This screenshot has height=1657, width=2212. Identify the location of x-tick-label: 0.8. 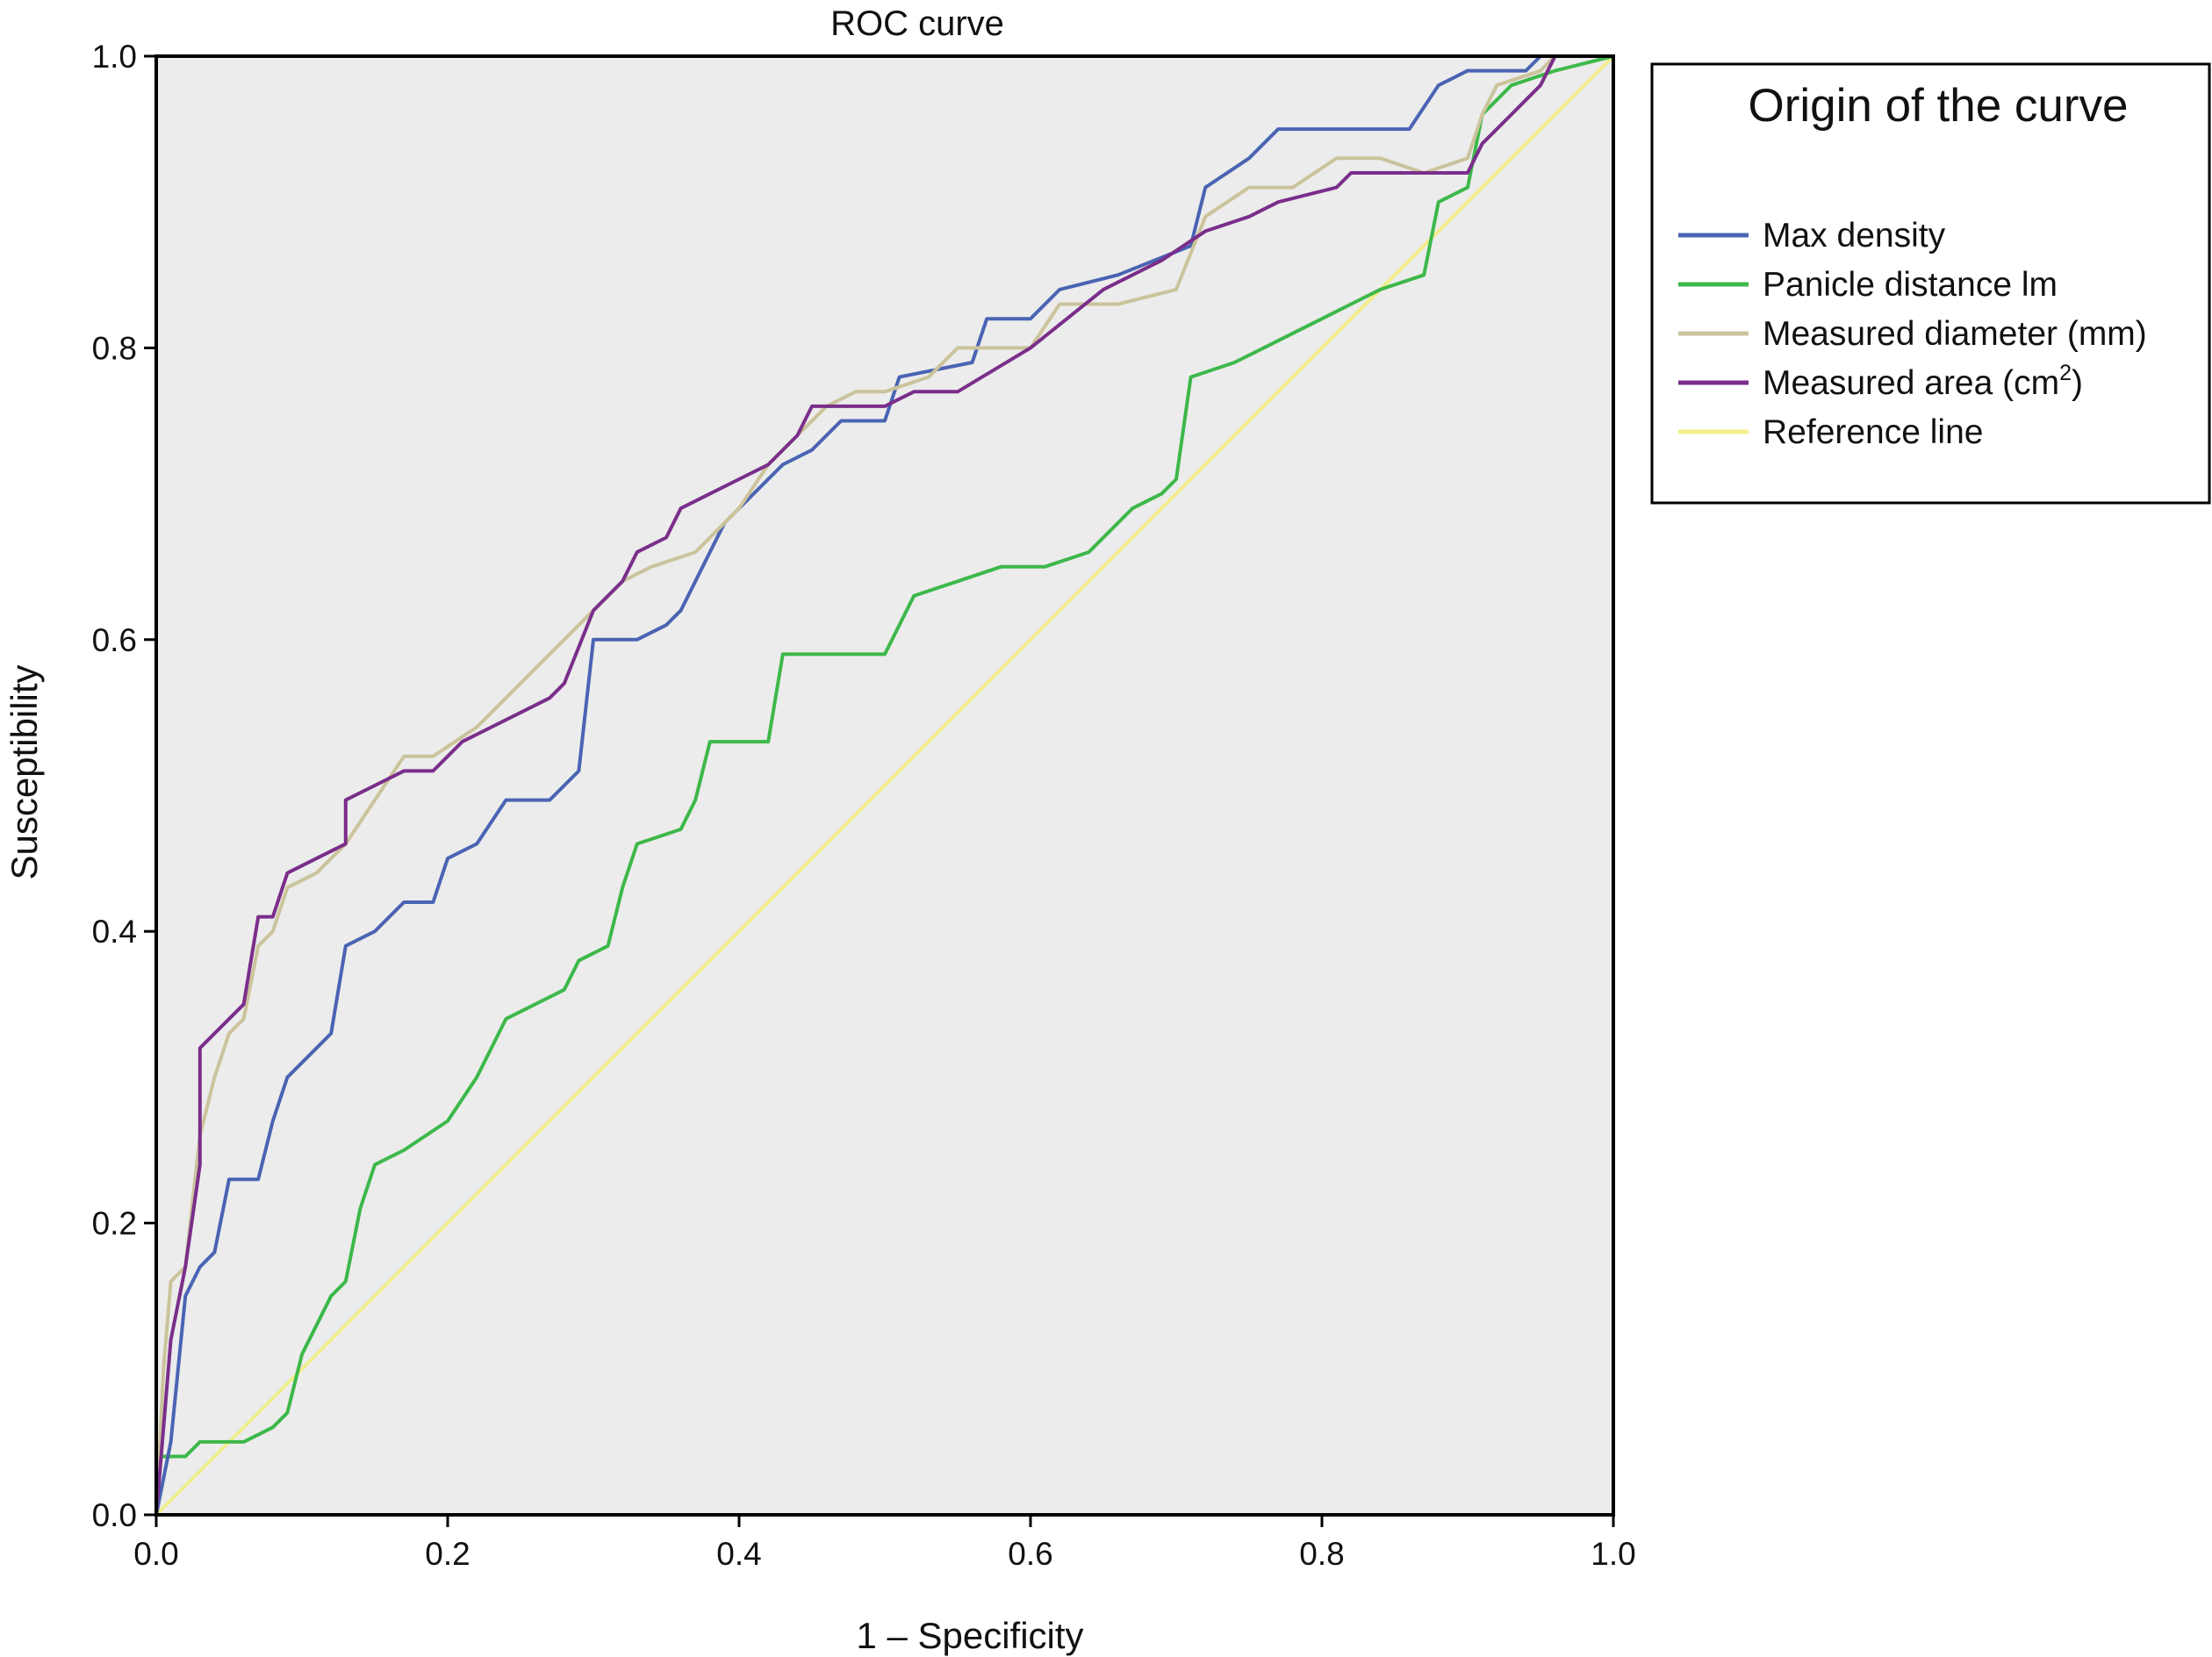
(1321, 1554).